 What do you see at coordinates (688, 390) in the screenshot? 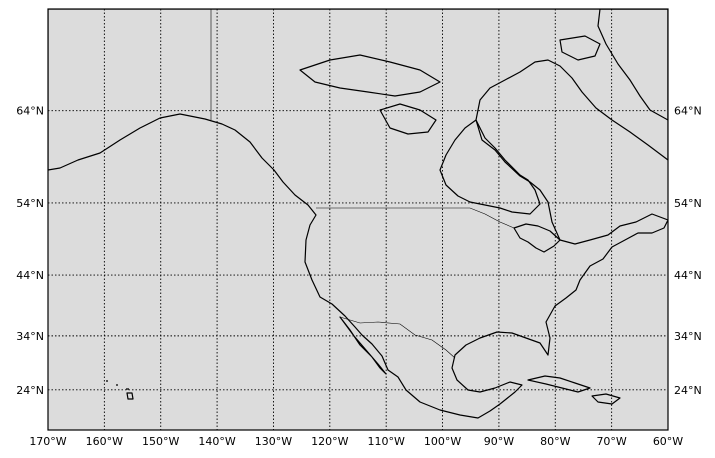
I see `latitude-label-right: 24°N` at bounding box center [688, 390].